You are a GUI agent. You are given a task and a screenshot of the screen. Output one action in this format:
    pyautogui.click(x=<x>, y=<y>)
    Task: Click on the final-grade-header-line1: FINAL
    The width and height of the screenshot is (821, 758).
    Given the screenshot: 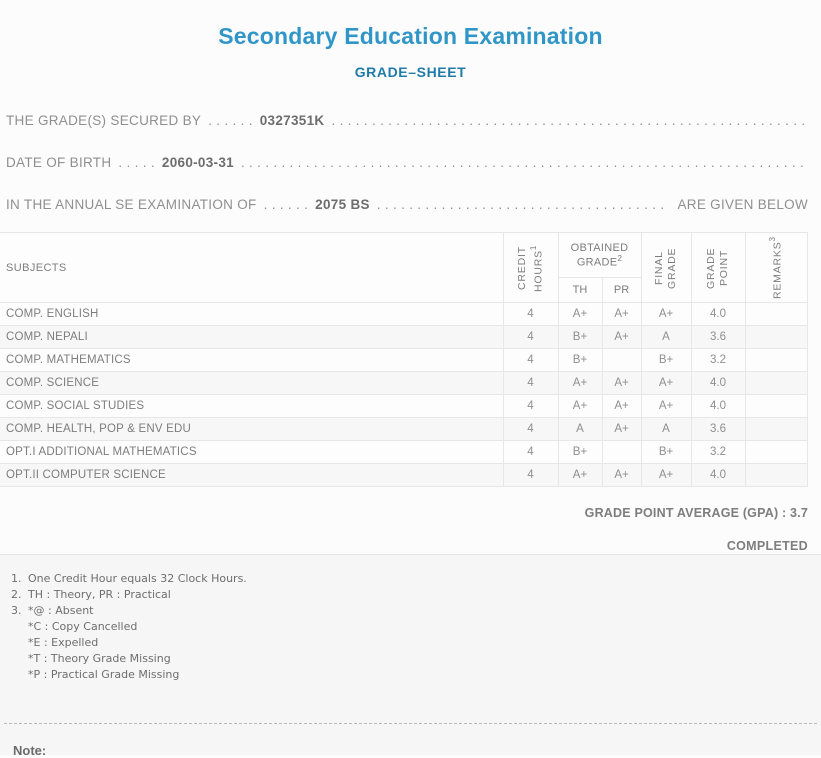 What is the action you would take?
    pyautogui.click(x=658, y=267)
    